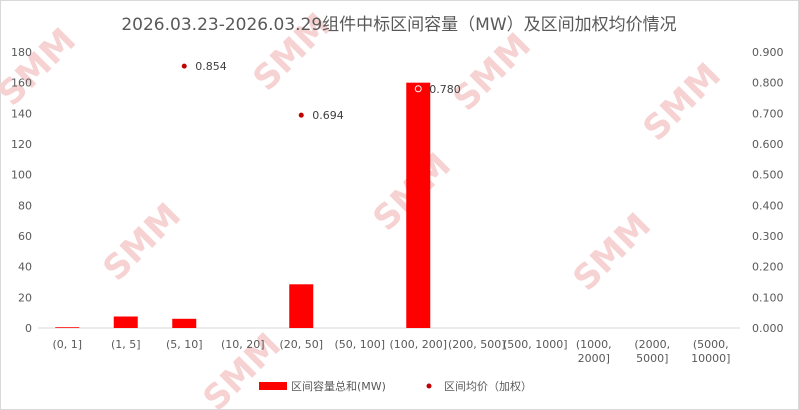  What do you see at coordinates (594, 351) in the screenshot?
I see `x-tick-label: (1000, 2000]` at bounding box center [594, 351].